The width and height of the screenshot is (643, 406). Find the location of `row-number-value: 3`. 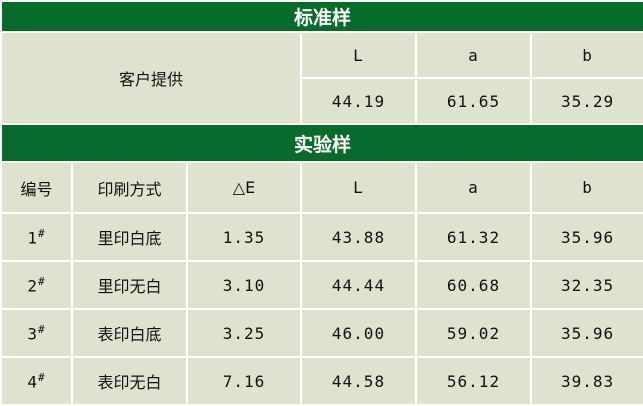

row-number-value: 3 is located at coordinates (32, 334).